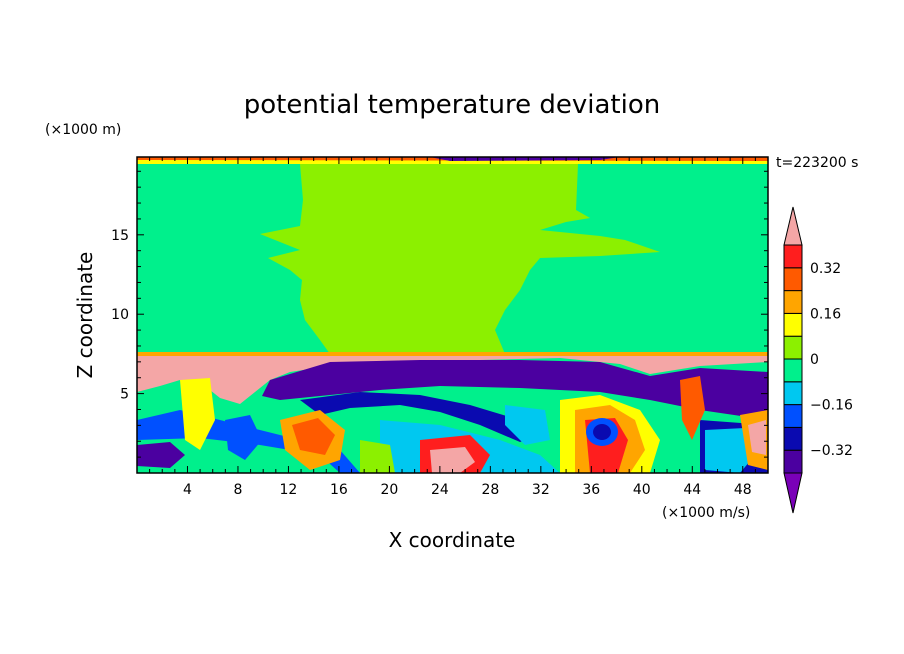 This screenshot has height=654, width=904. I want to click on colorbar-arrow-max, so click(793, 226).